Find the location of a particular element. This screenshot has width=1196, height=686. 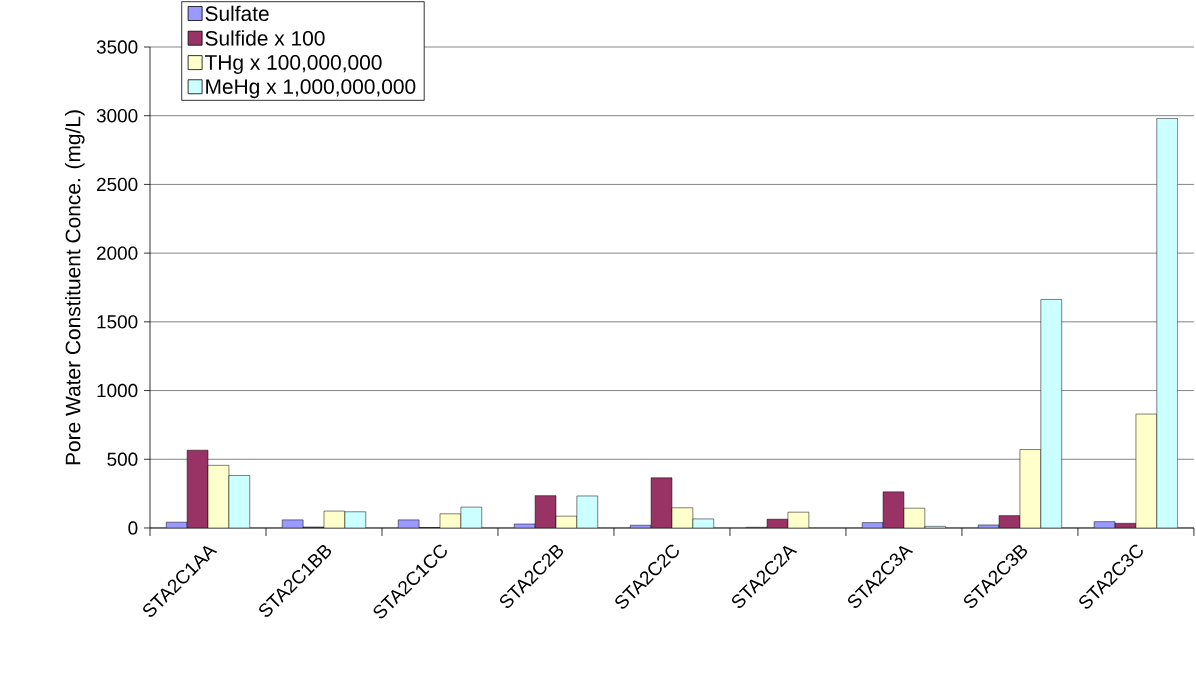

y-tick-label: 0 is located at coordinates (133, 528).